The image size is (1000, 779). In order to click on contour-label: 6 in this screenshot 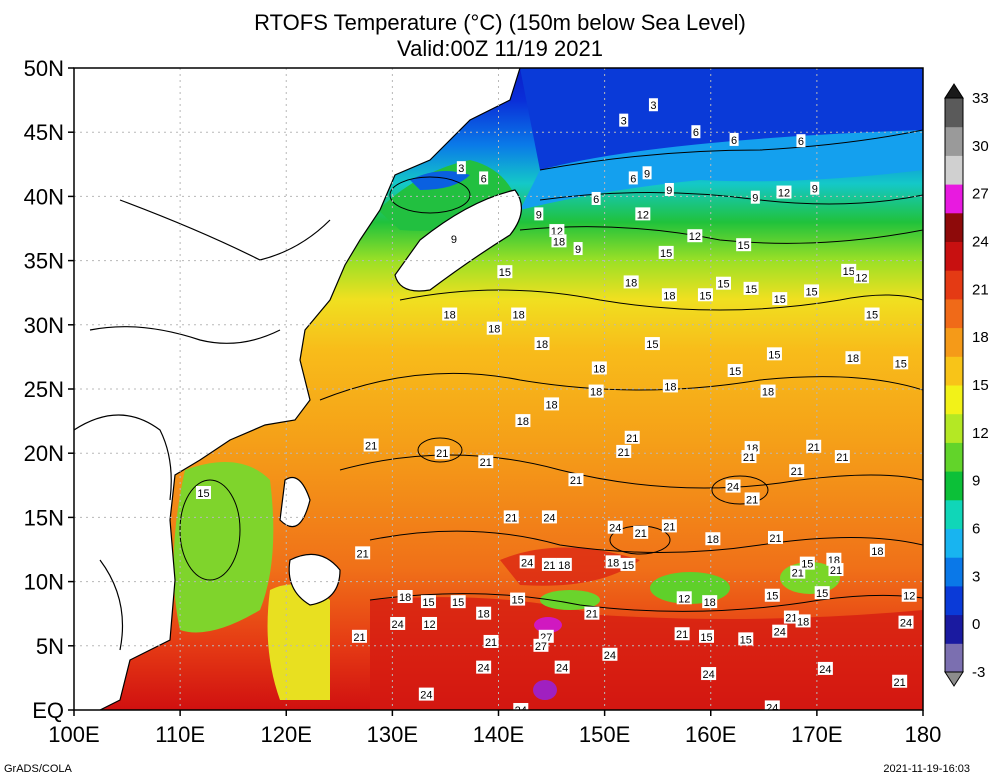, I will do `click(484, 178)`.